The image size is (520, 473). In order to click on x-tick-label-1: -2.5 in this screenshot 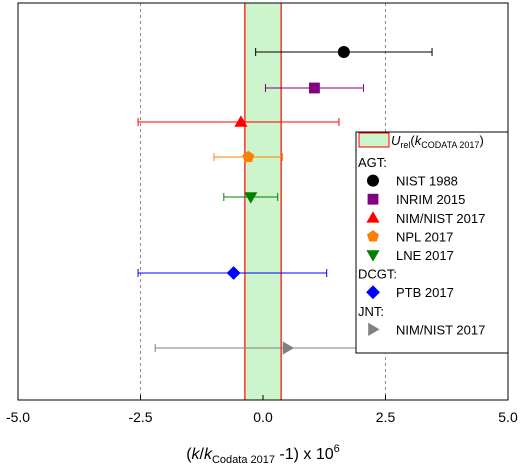, I will do `click(140, 417)`.